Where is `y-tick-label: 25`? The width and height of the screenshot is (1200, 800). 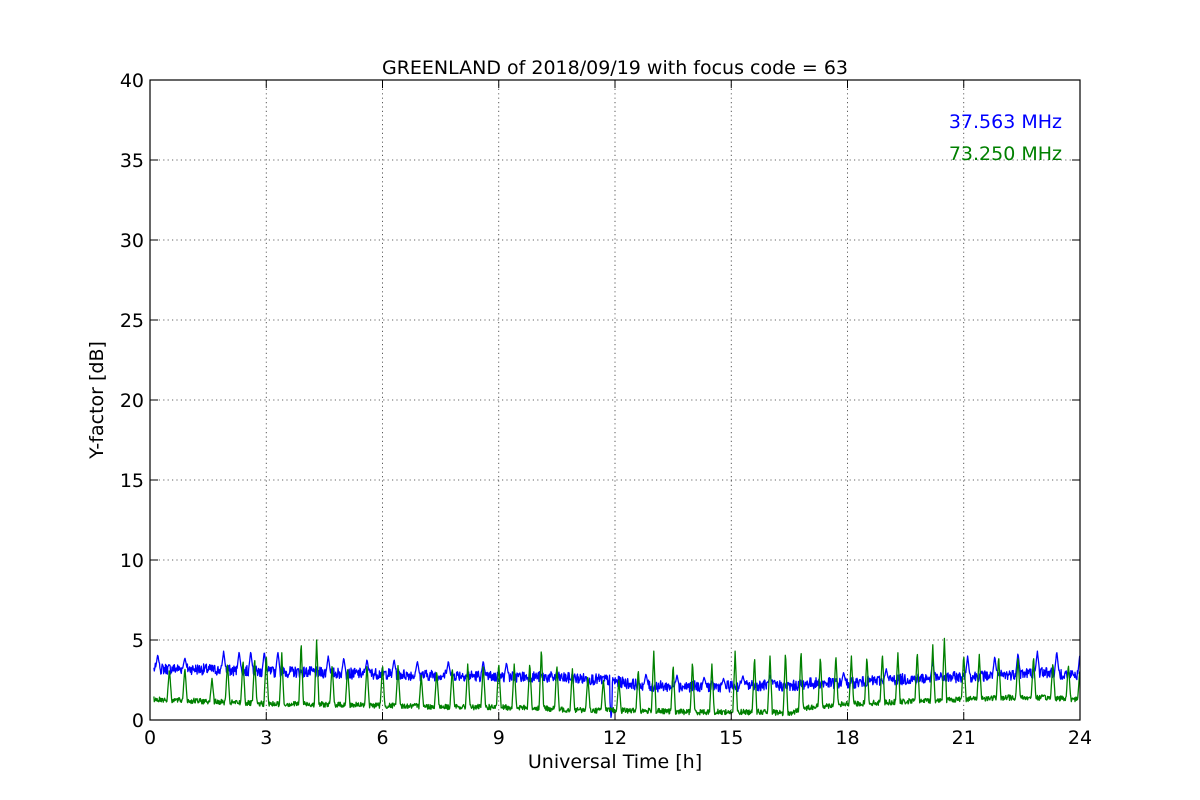 y-tick-label: 25 is located at coordinates (132, 321).